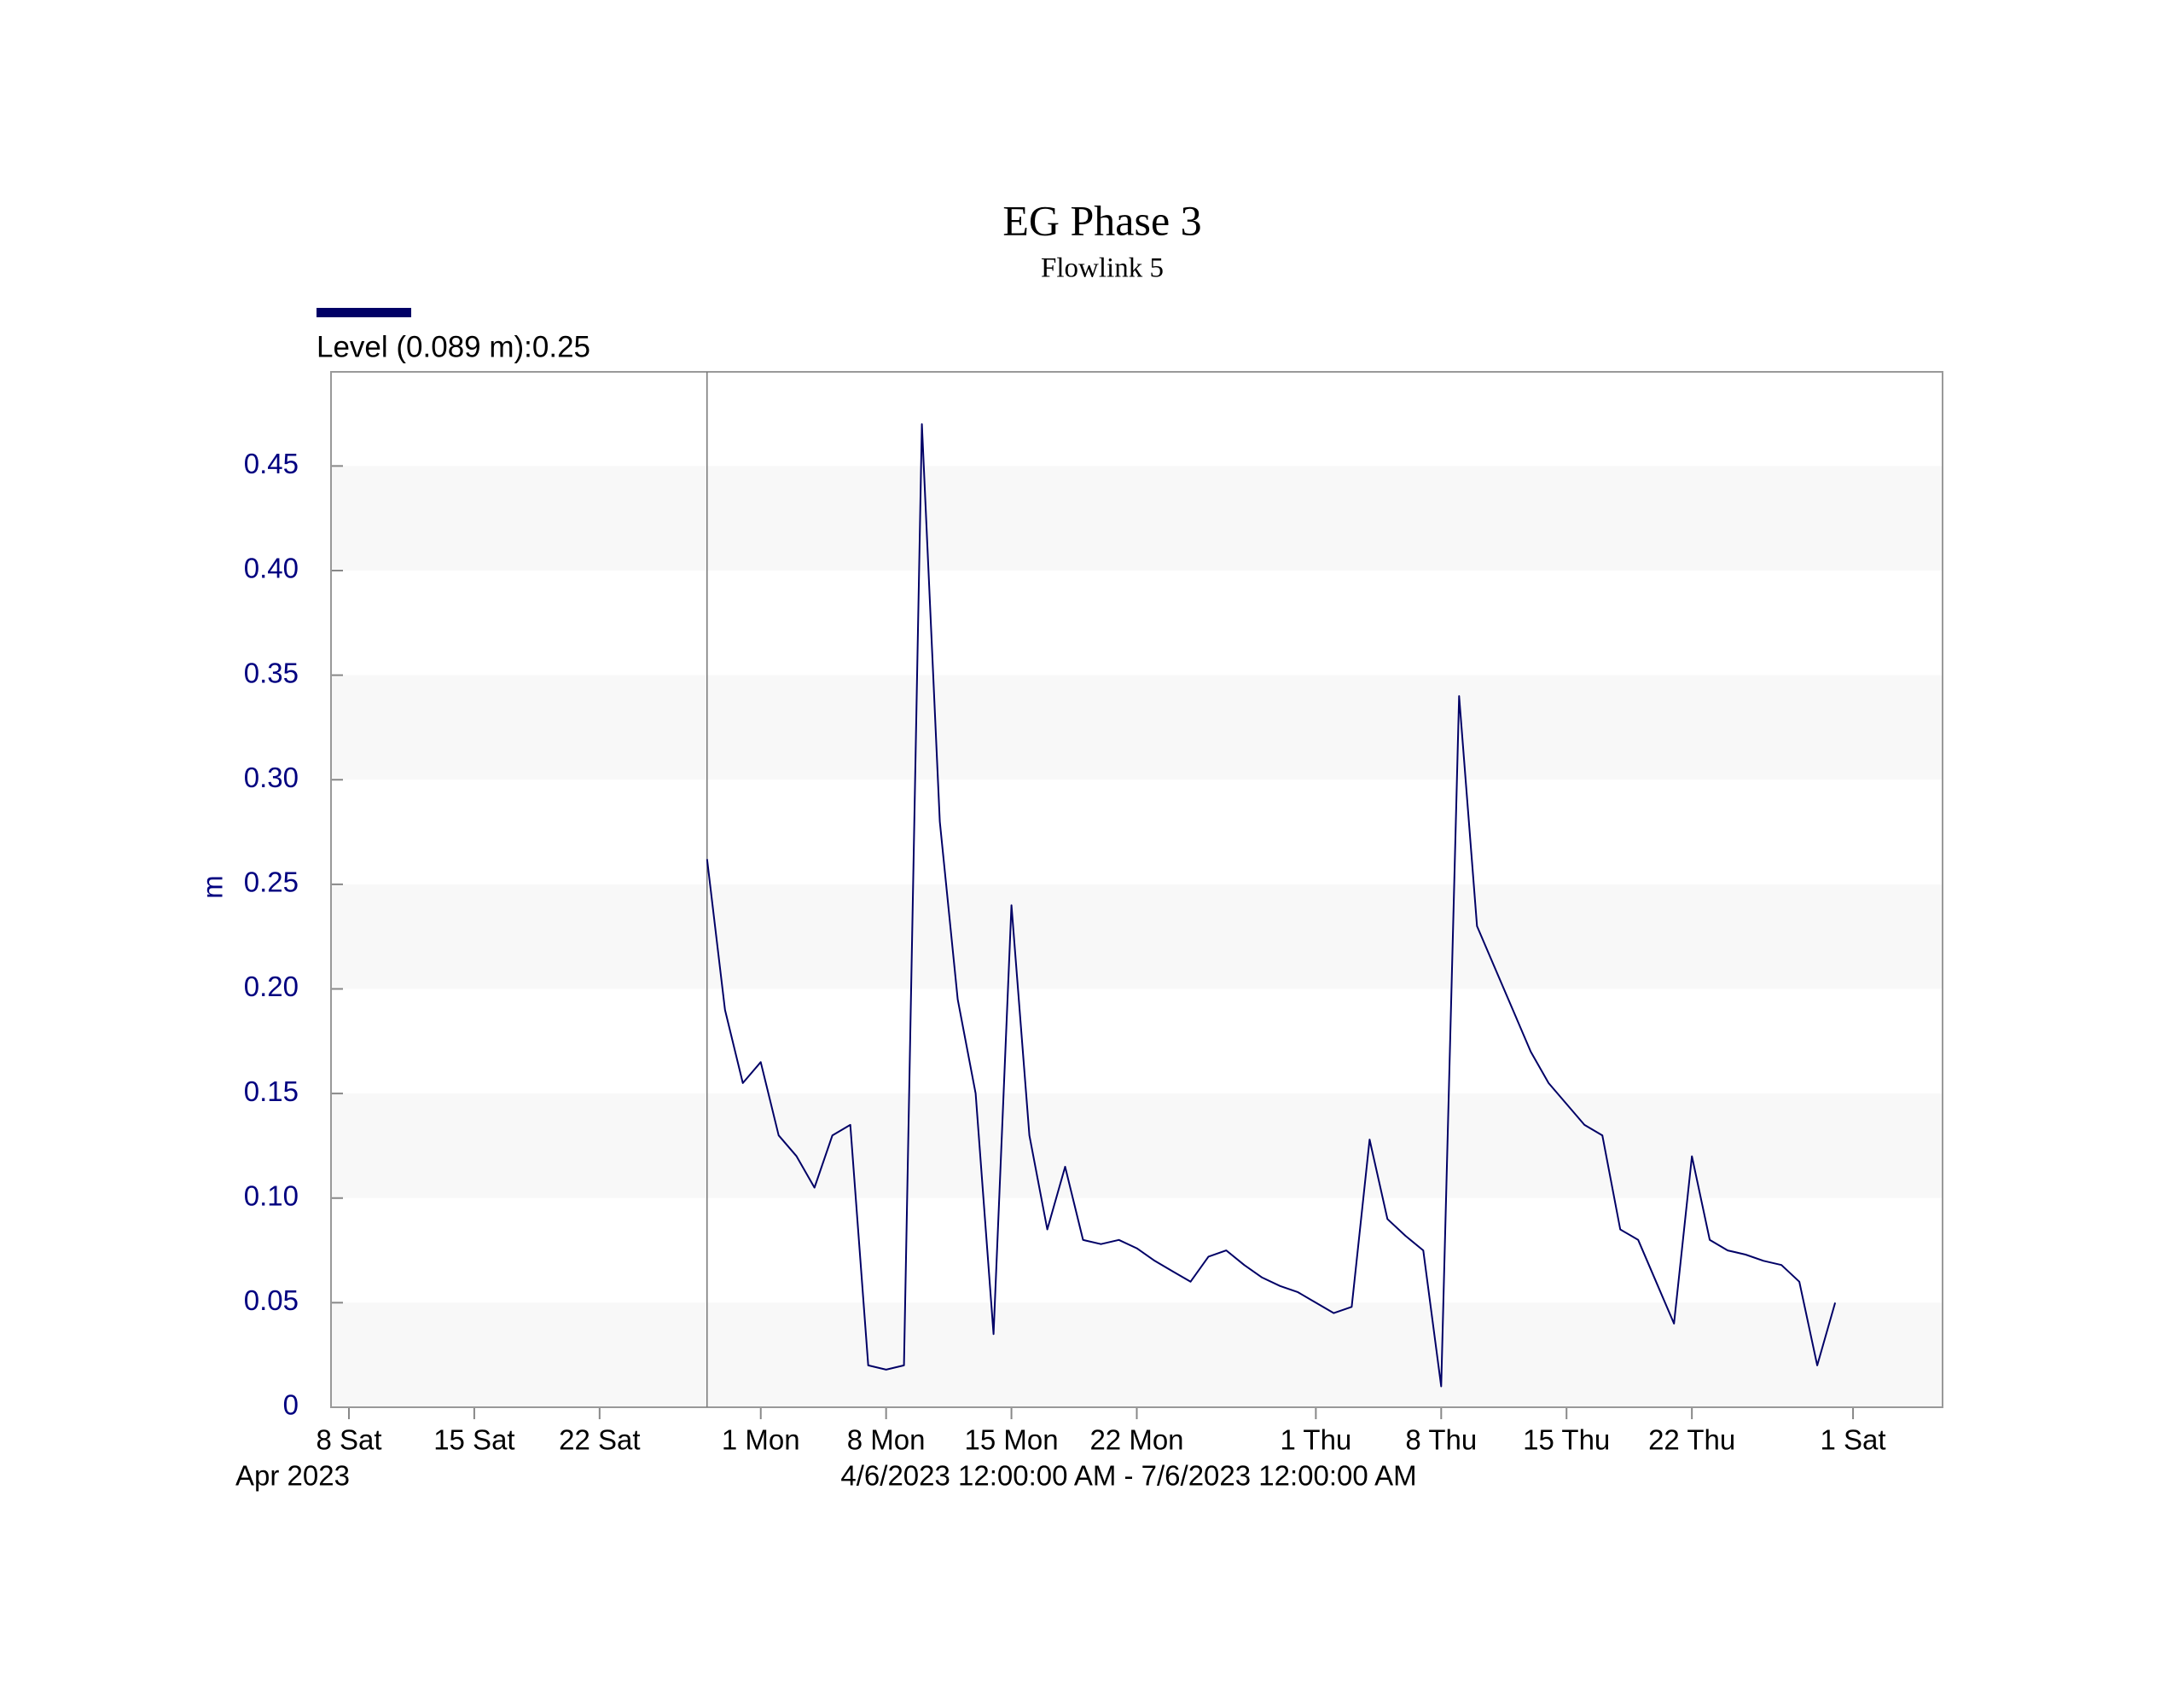 This screenshot has width=2184, height=1687. What do you see at coordinates (213, 887) in the screenshot?
I see `y-axis-label: m` at bounding box center [213, 887].